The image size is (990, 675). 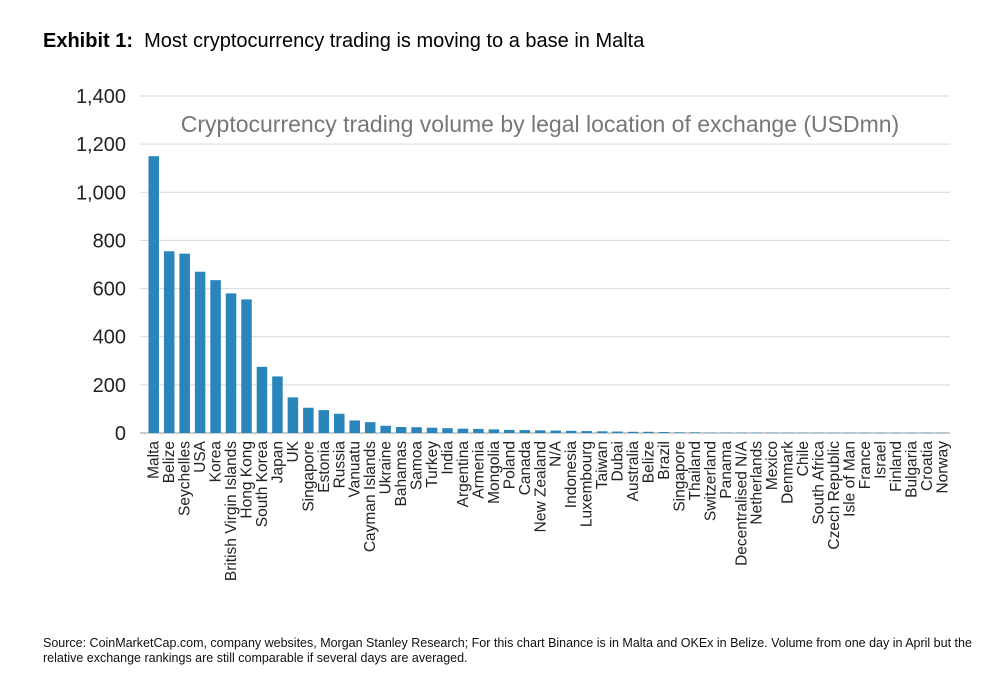 What do you see at coordinates (494, 472) in the screenshot?
I see `x-tick-label: Mongolia` at bounding box center [494, 472].